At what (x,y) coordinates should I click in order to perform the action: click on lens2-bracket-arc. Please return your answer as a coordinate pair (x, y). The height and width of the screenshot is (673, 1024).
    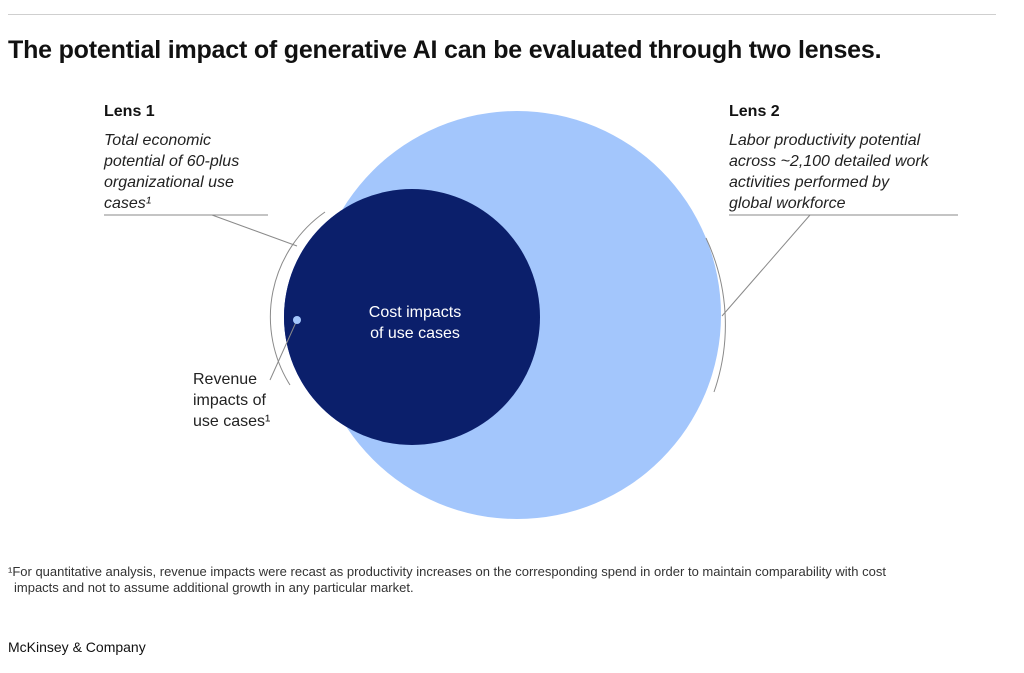
    Looking at the image, I should click on (715, 315).